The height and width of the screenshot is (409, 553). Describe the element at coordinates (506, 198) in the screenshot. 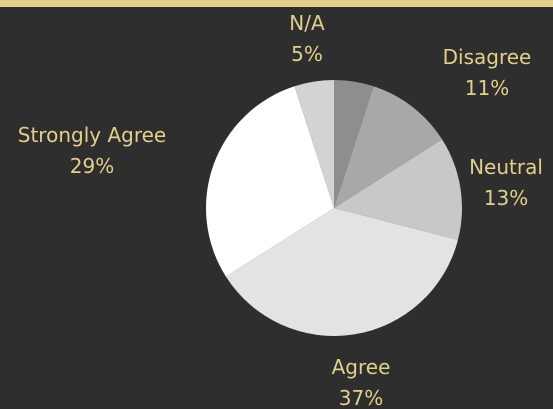

I see `slice-value-neutral: 13%` at that location.